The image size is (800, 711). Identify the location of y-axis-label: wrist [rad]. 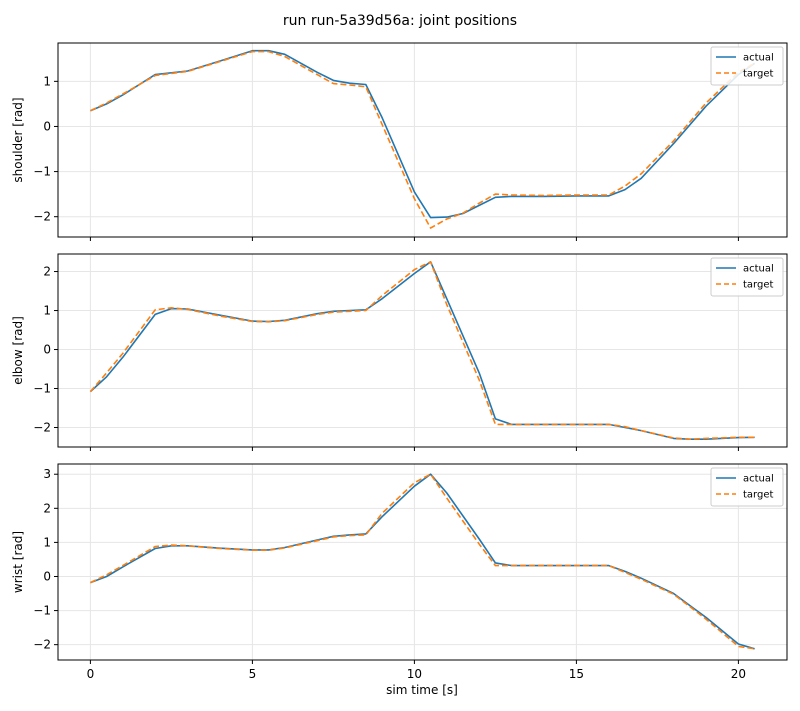
(18, 562).